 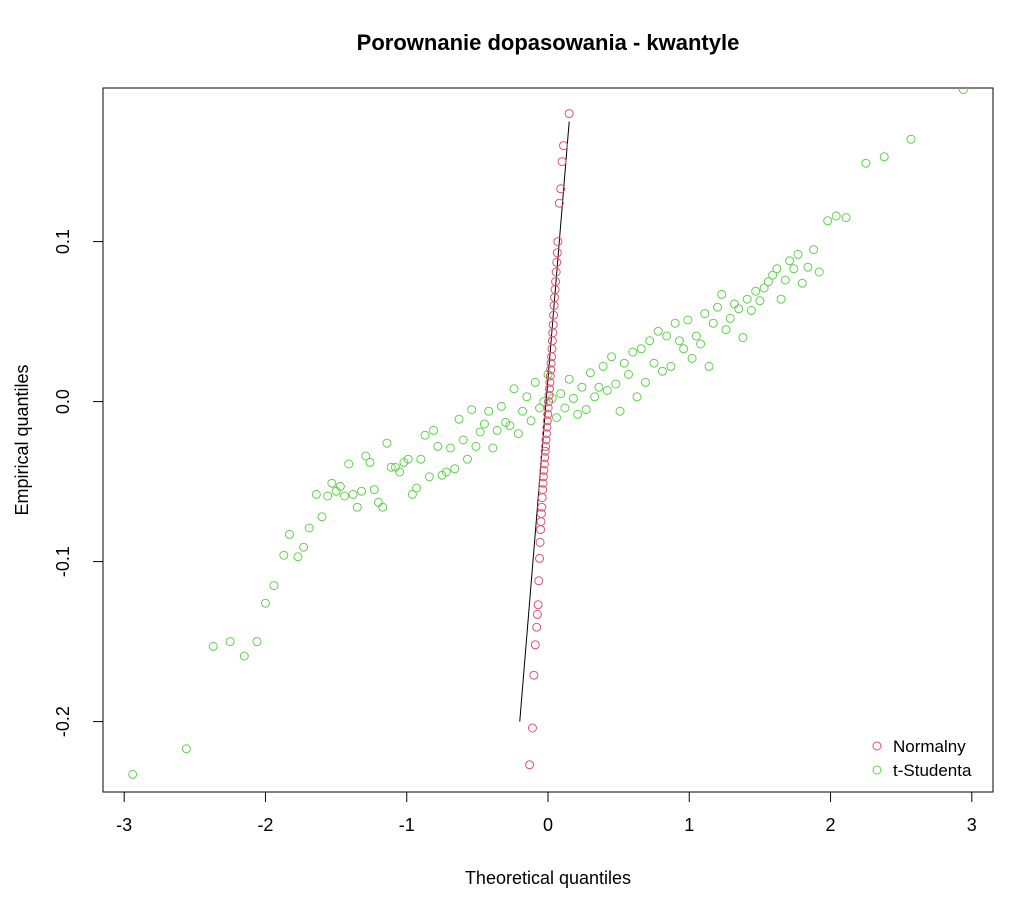 I want to click on x-tick-label: -2, so click(x=265, y=825).